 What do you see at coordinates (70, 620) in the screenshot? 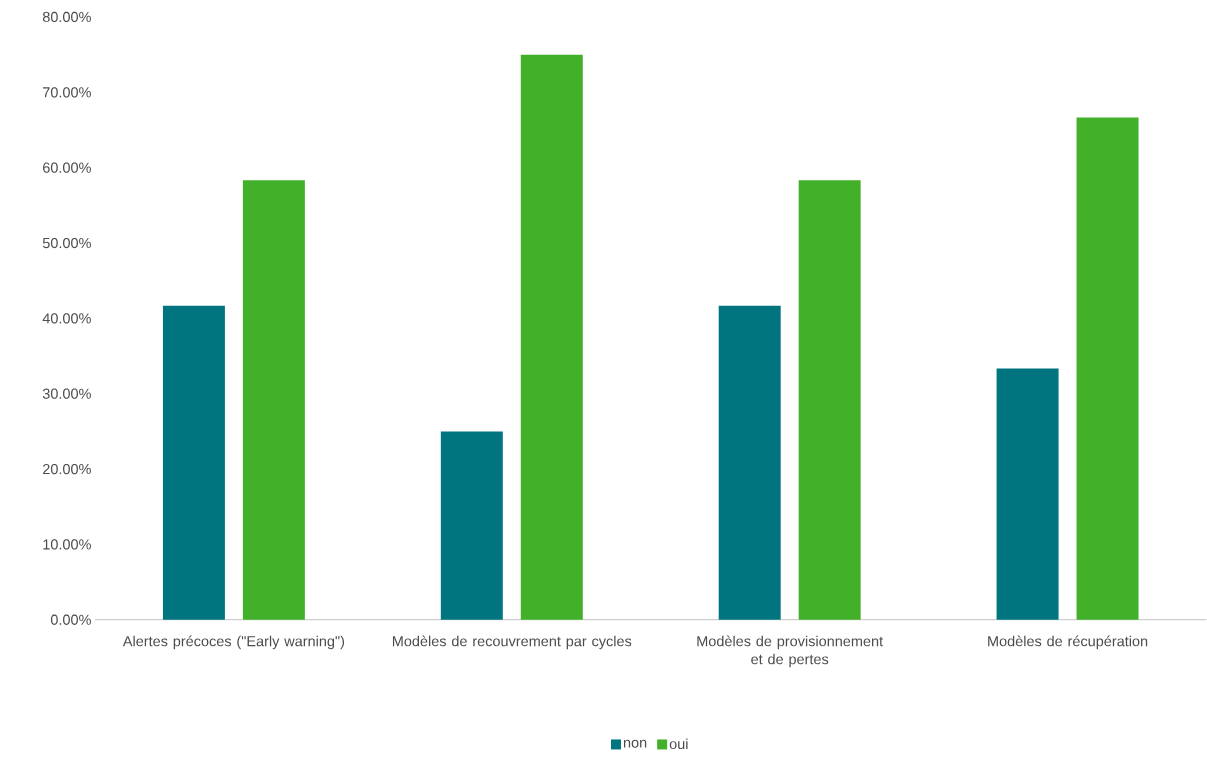
I see `y-tick-label: 0.00%` at bounding box center [70, 620].